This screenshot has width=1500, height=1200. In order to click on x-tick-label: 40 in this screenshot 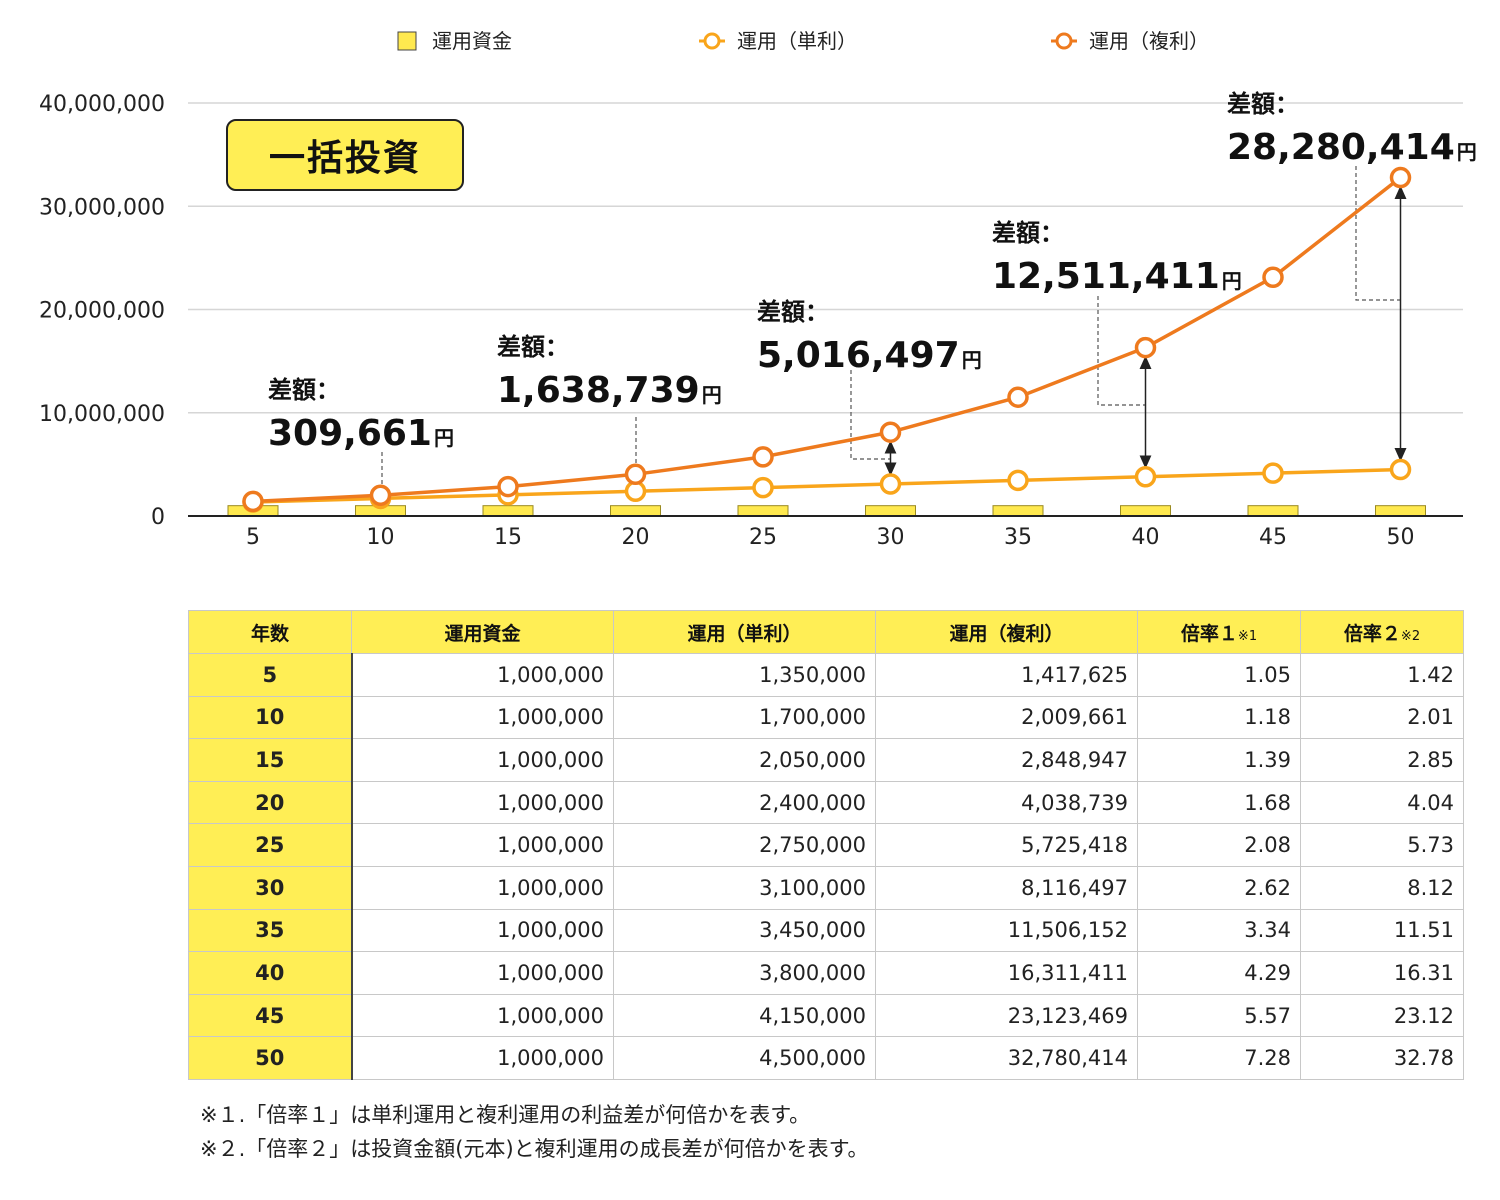, I will do `click(1146, 537)`.